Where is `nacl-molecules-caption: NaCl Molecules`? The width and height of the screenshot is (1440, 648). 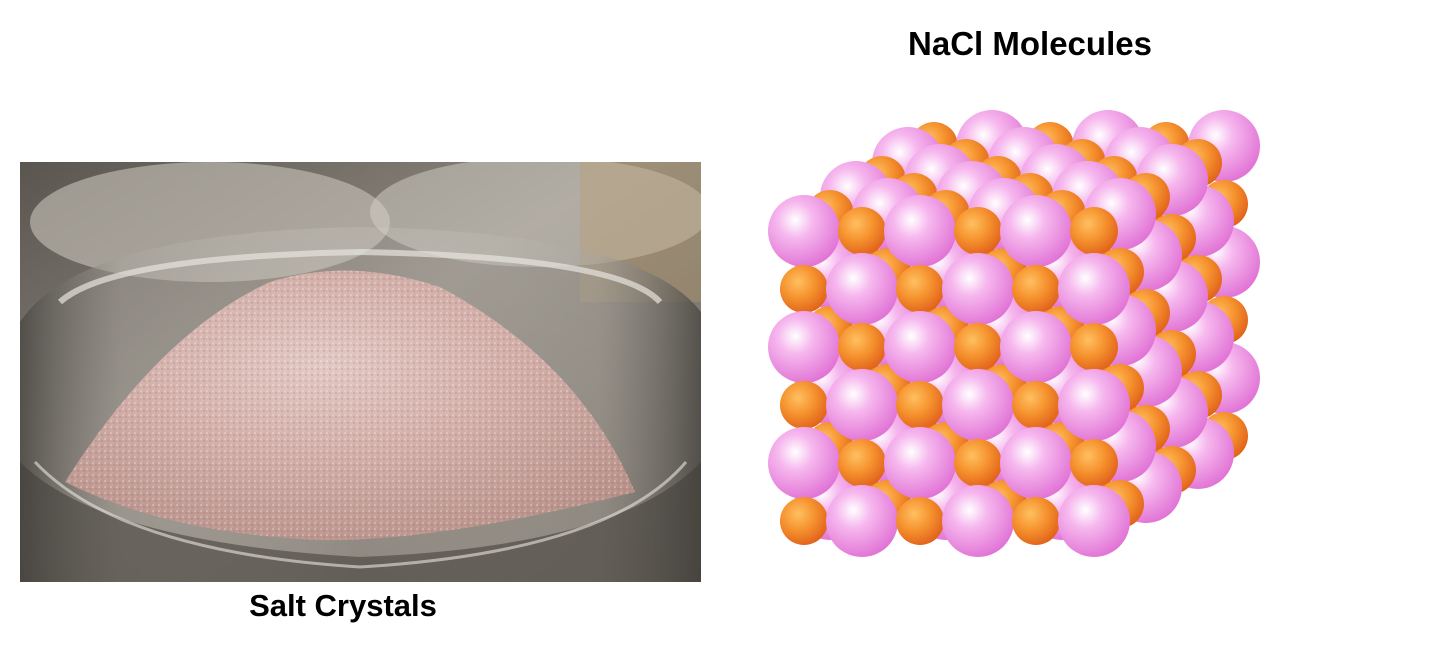 nacl-molecules-caption: NaCl Molecules is located at coordinates (1030, 43).